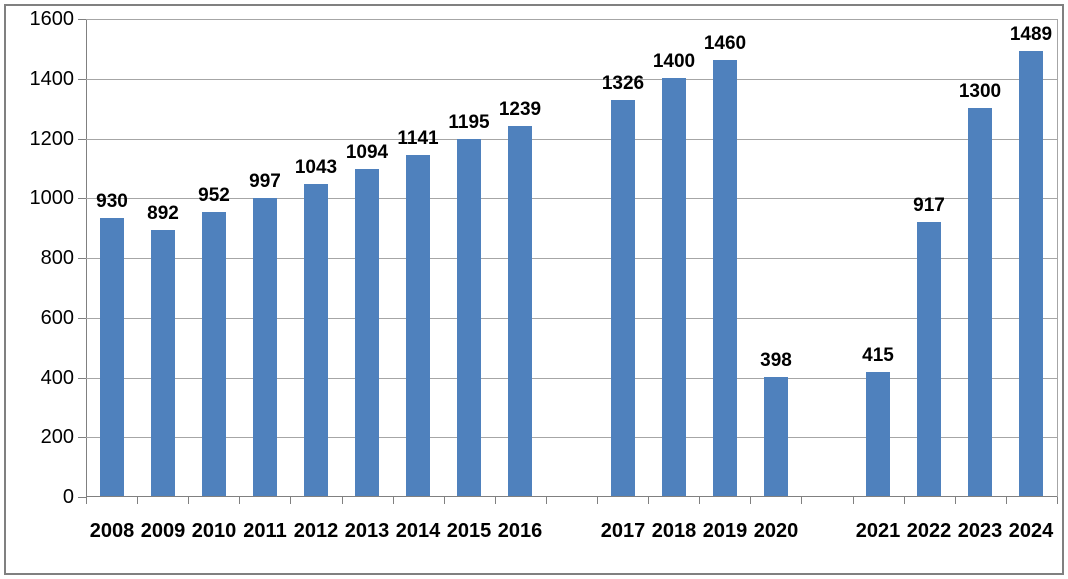 This screenshot has width=1068, height=579. I want to click on bar-value-label: 1460, so click(725, 43).